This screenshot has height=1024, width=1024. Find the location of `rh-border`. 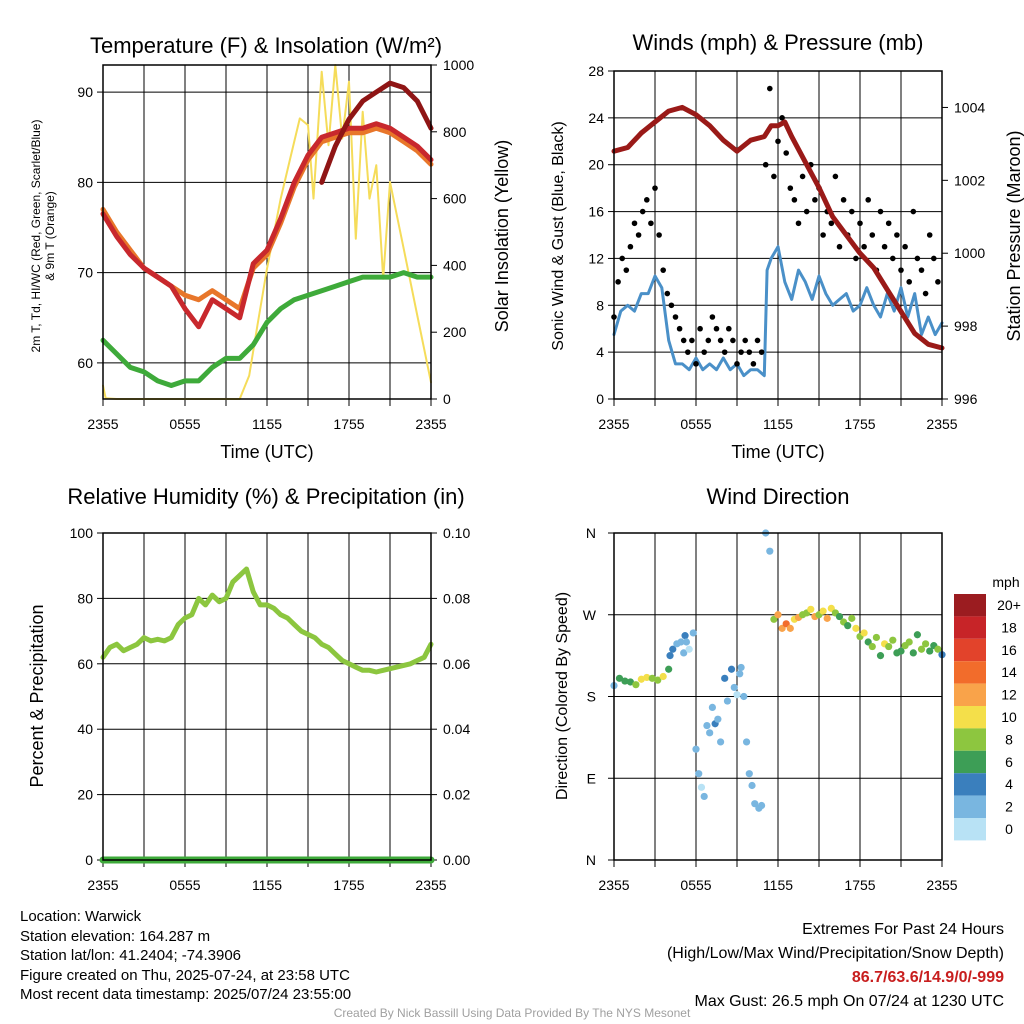

rh-border is located at coordinates (267, 696).